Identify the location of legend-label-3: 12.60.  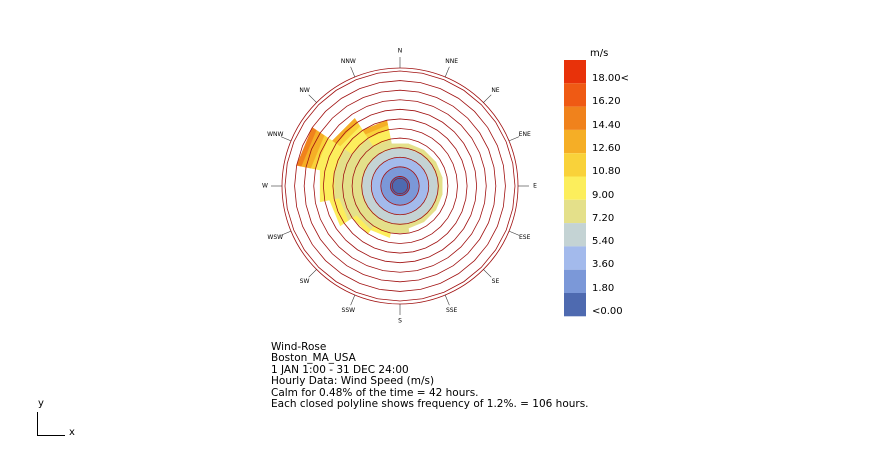
(606, 148).